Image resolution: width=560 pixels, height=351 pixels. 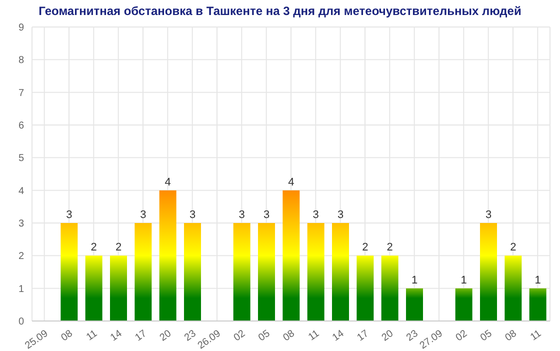 I want to click on y-tick-label: 7, so click(x=21, y=93).